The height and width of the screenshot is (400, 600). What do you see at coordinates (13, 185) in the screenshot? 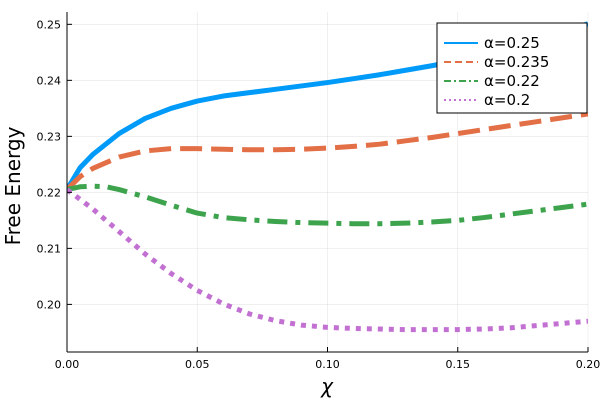
I see `y-axis-label: Free Energy` at bounding box center [13, 185].